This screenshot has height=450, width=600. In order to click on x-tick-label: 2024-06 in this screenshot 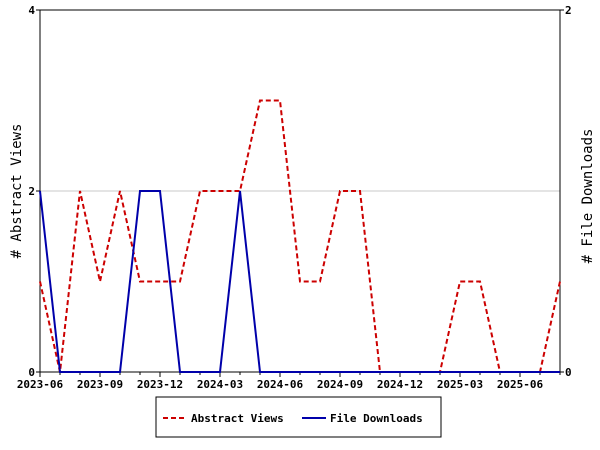, I will do `click(280, 384)`.